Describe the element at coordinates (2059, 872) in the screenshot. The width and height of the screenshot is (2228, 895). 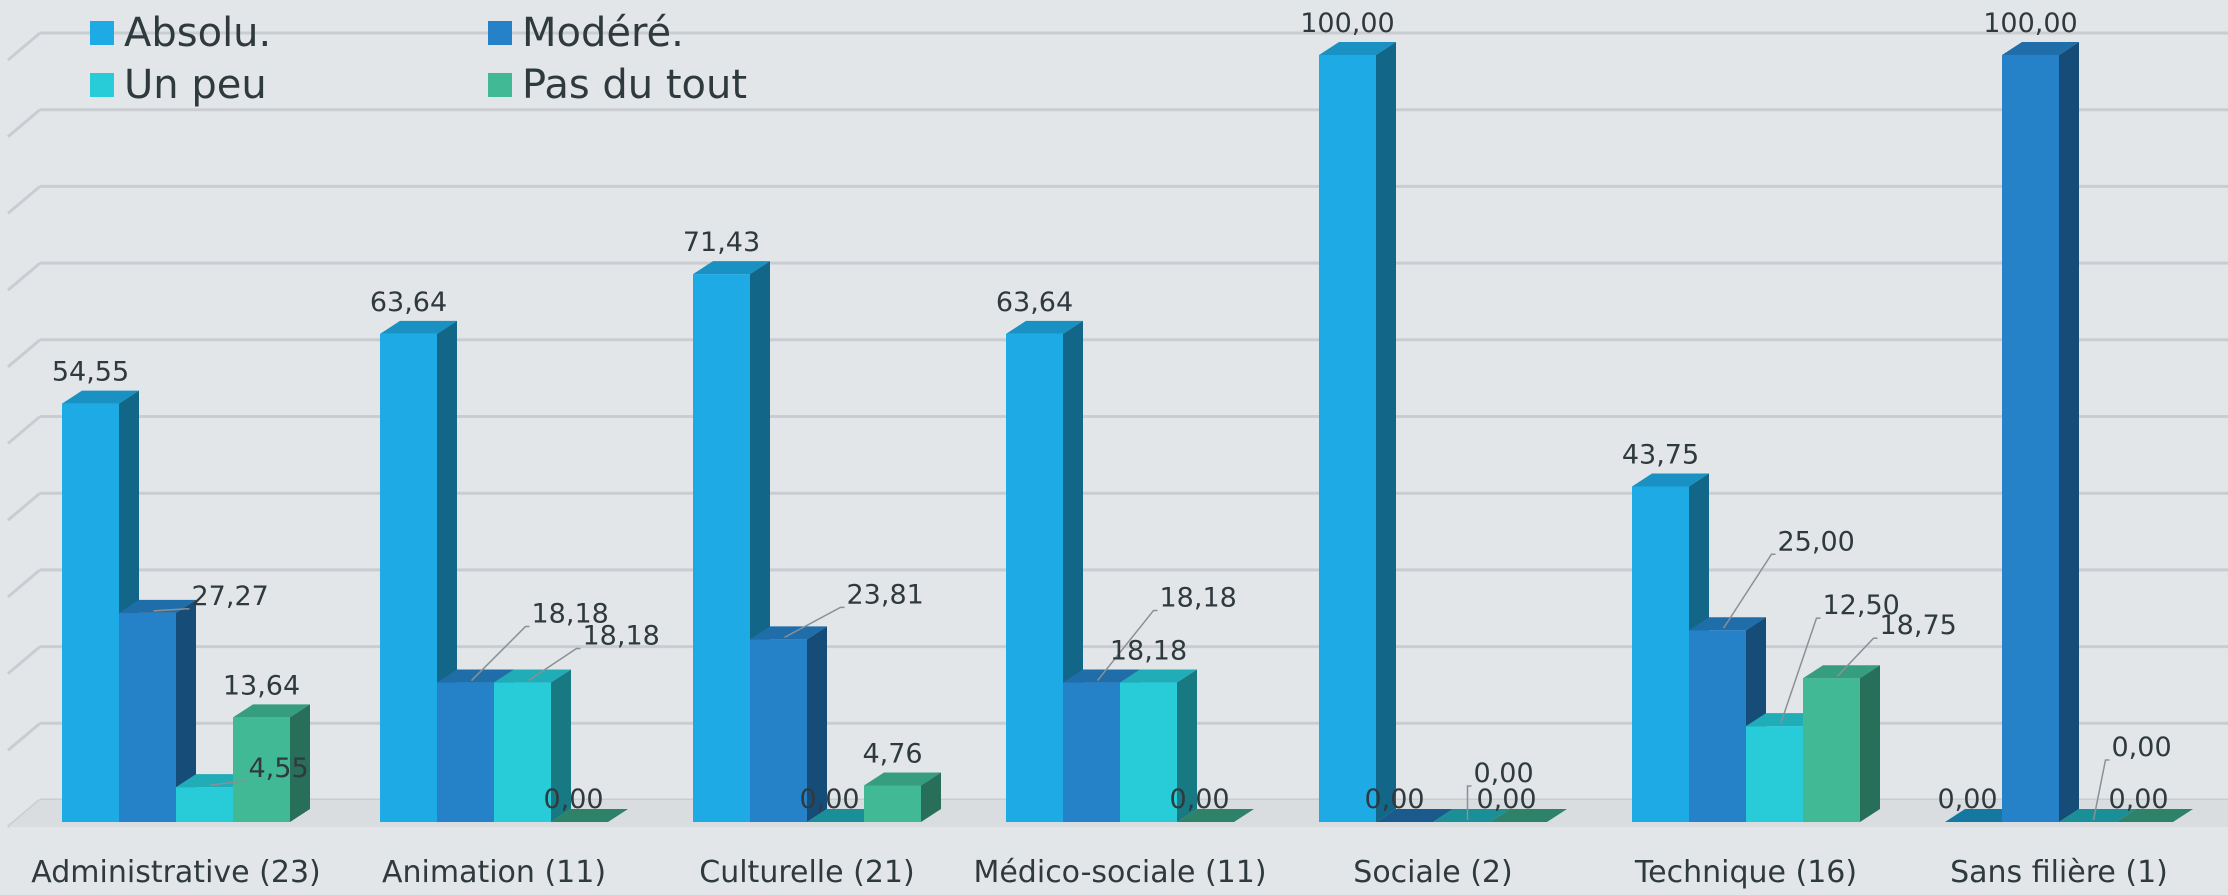
I see `category-label-6: Sans filière (1)` at that location.